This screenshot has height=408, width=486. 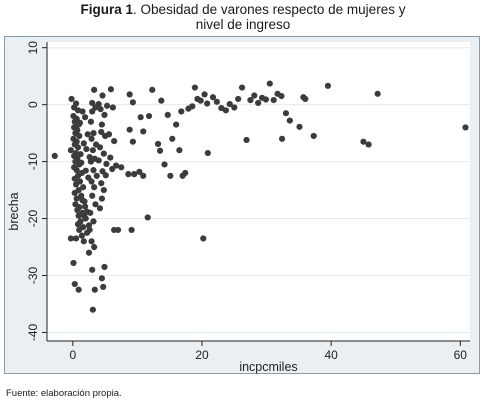 What do you see at coordinates (107, 9) in the screenshot?
I see `figure-label: Figura 1` at bounding box center [107, 9].